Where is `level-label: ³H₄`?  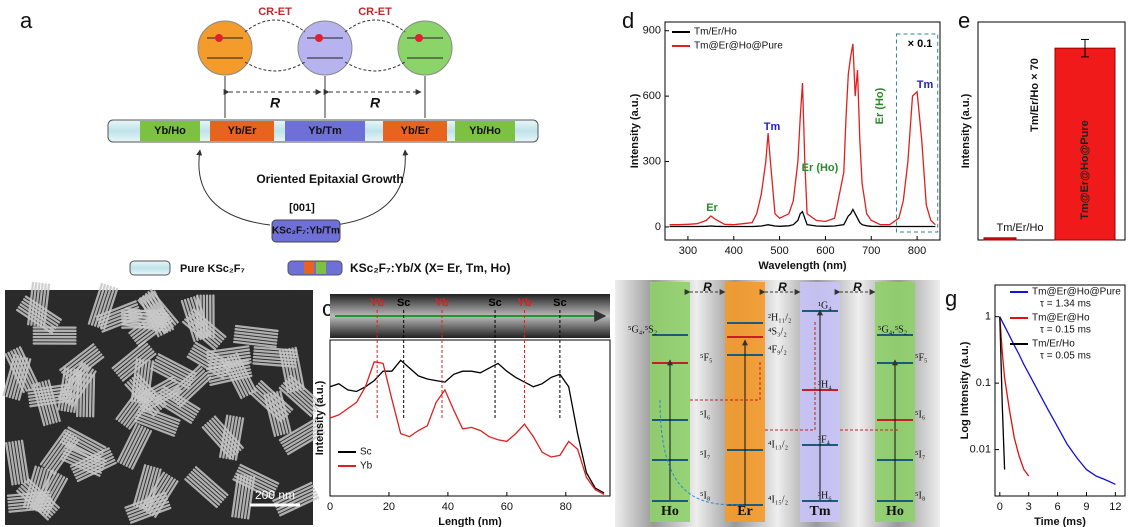 level-label: ³H₄ is located at coordinates (825, 384).